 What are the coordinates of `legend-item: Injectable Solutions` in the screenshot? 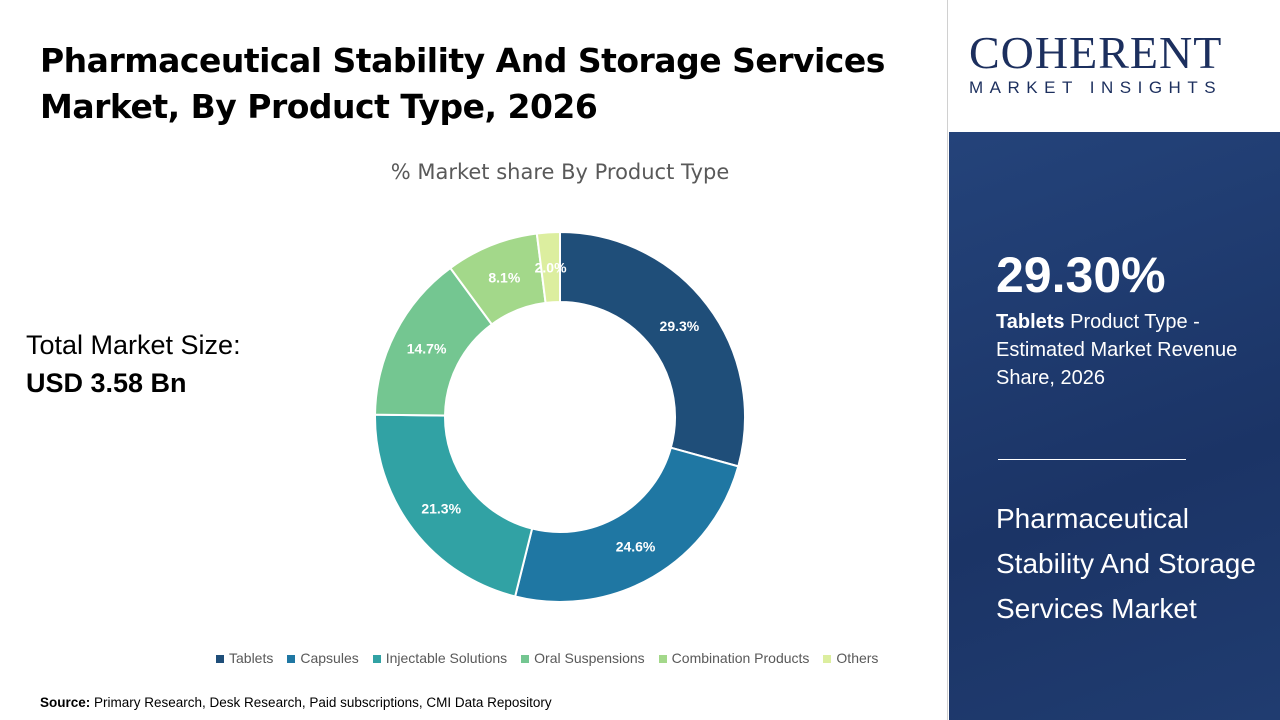 It's located at (440, 658).